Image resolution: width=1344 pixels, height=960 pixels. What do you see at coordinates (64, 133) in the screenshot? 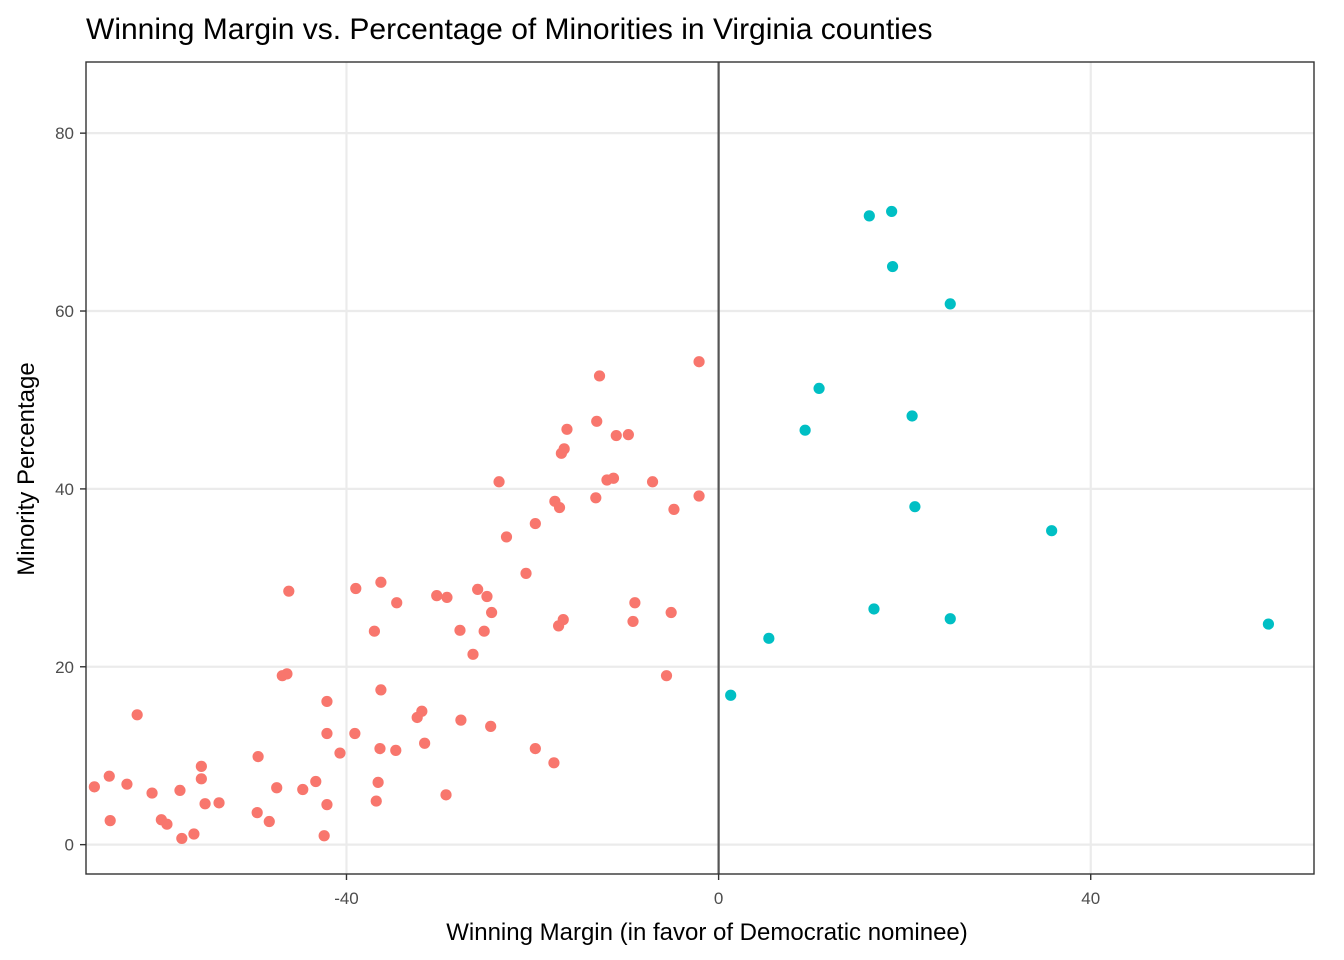
I see `y-tick-label: 80` at bounding box center [64, 133].